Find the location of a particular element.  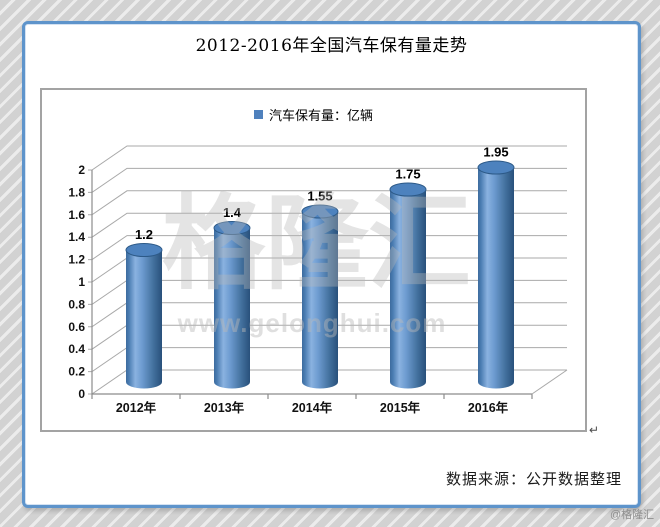

y-axis-label: 0.8 is located at coordinates (76, 304).